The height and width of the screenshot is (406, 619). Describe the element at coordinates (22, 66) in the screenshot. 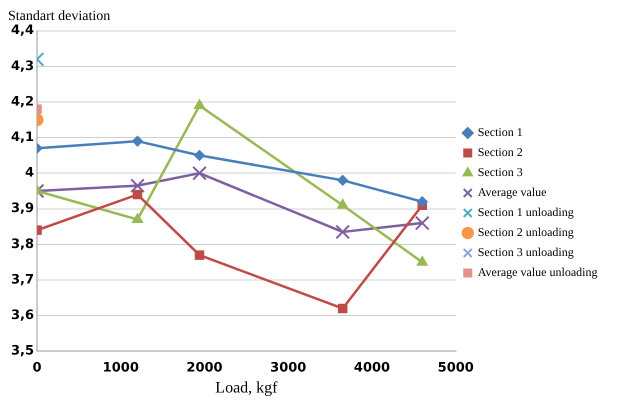

I see `y-tick-label: 4,3` at that location.